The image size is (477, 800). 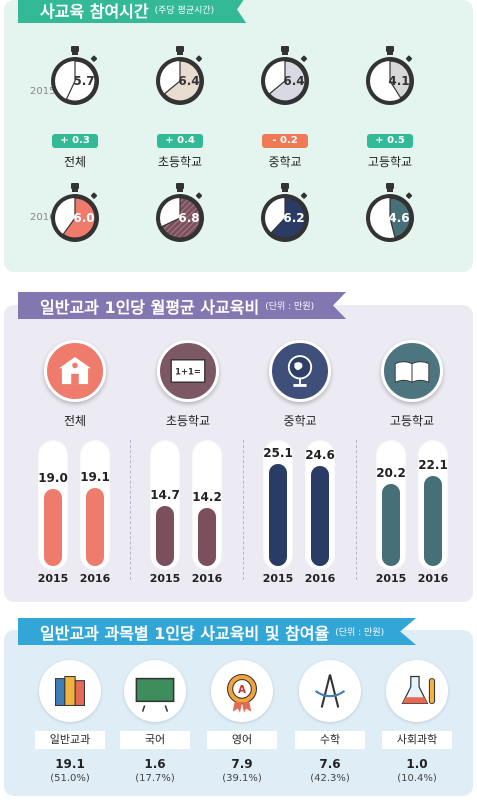 I want to click on bar-value-2016-0: 19.1, so click(x=95, y=477).